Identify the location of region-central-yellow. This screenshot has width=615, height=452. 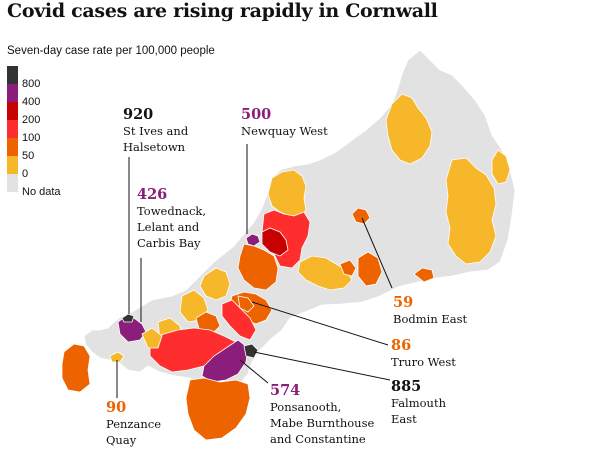
(325, 273).